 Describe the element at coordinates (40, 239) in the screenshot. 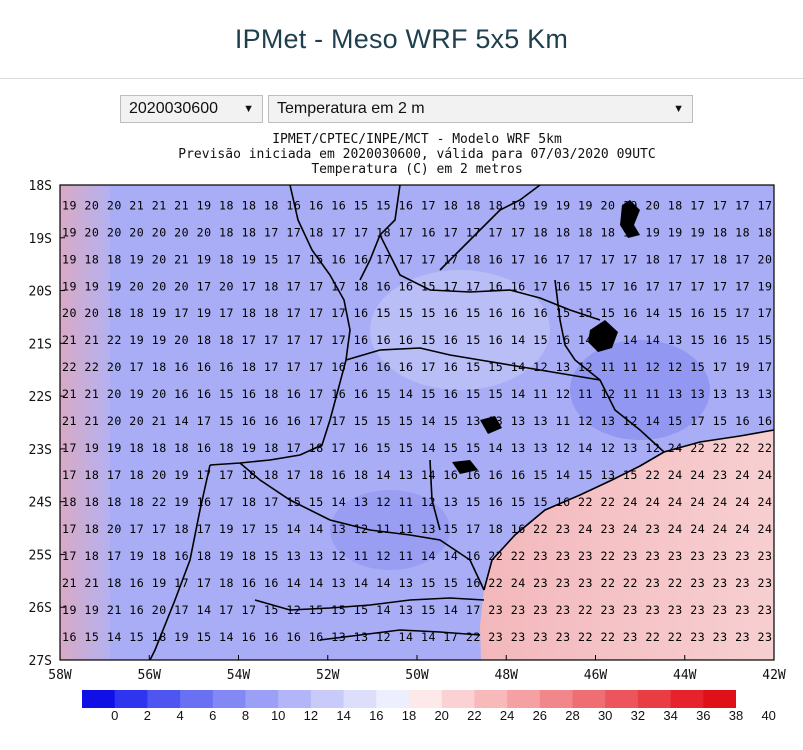

I see `lat-label: 19S` at that location.